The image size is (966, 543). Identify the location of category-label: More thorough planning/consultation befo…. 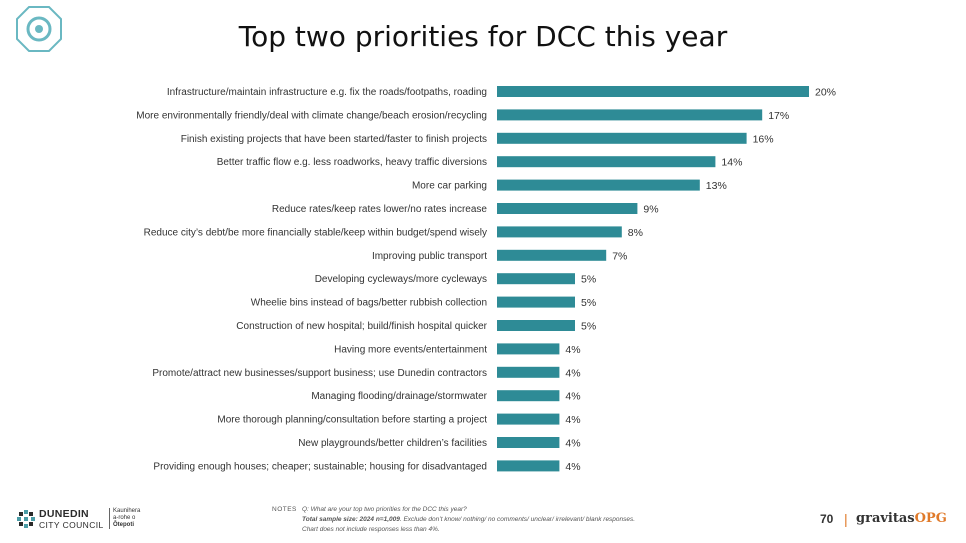
(352, 420).